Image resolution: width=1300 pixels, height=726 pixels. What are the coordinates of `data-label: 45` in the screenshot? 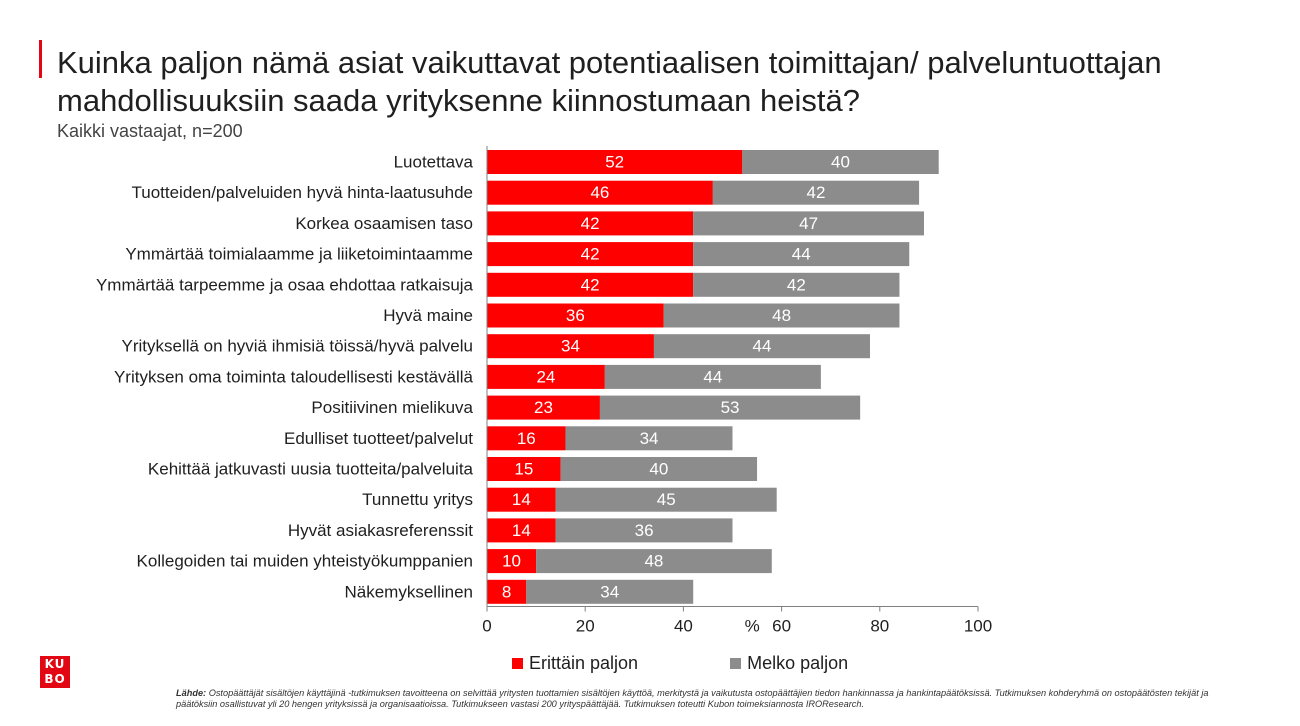 It's located at (666, 499).